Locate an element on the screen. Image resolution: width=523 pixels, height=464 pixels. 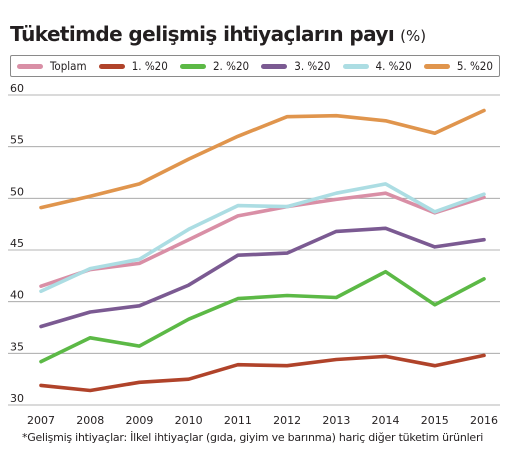
legend-item-5: 4. %20 is located at coordinates (377, 66).